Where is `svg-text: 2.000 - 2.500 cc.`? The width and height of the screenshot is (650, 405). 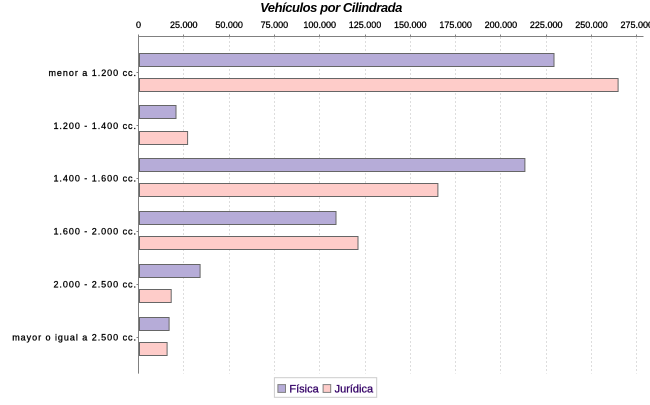 svg-text: 2.000 - 2.500 cc. is located at coordinates (95, 284).